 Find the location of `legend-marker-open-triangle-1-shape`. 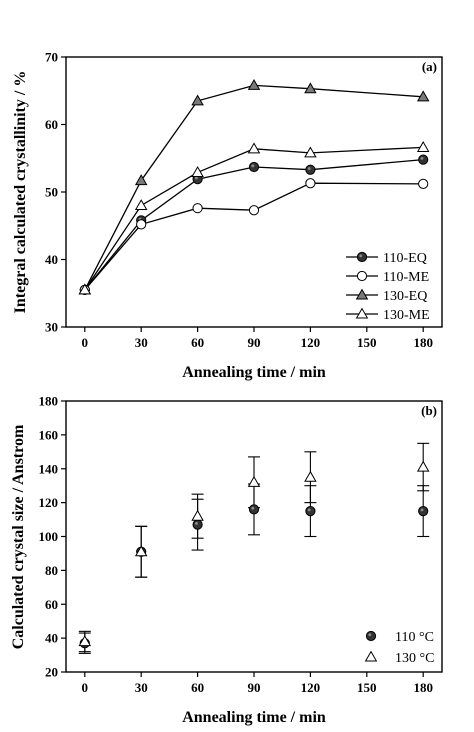

legend-marker-open-triangle-1-shape is located at coordinates (371, 656).